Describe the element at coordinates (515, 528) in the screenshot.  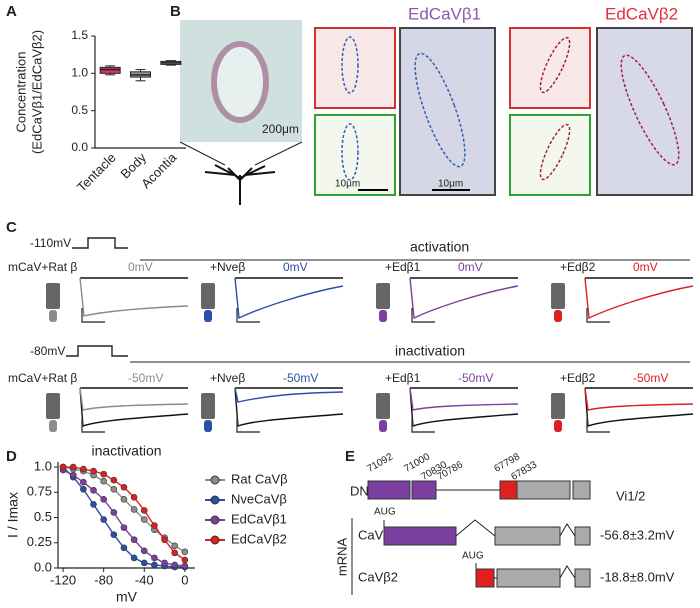
I see `splice` at that location.